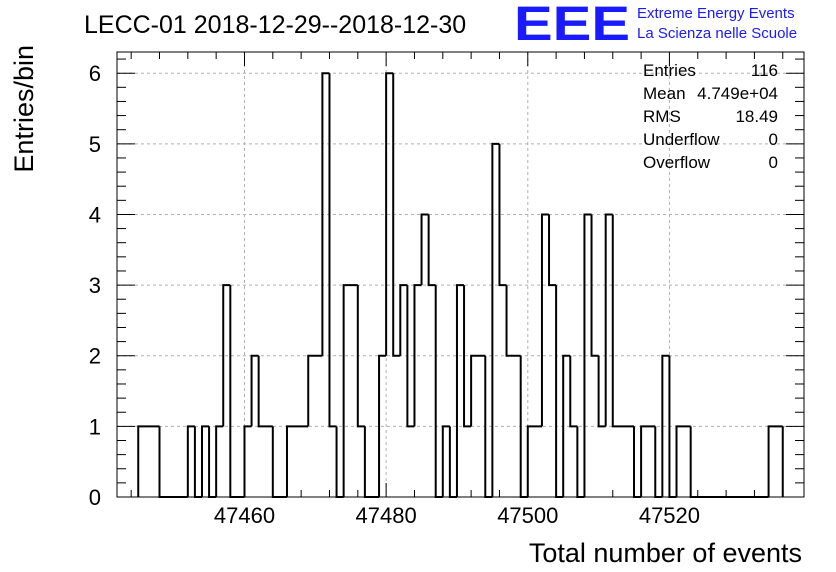 Image resolution: width=836 pixels, height=572 pixels. I want to click on stat-label: Underflow, so click(681, 139).